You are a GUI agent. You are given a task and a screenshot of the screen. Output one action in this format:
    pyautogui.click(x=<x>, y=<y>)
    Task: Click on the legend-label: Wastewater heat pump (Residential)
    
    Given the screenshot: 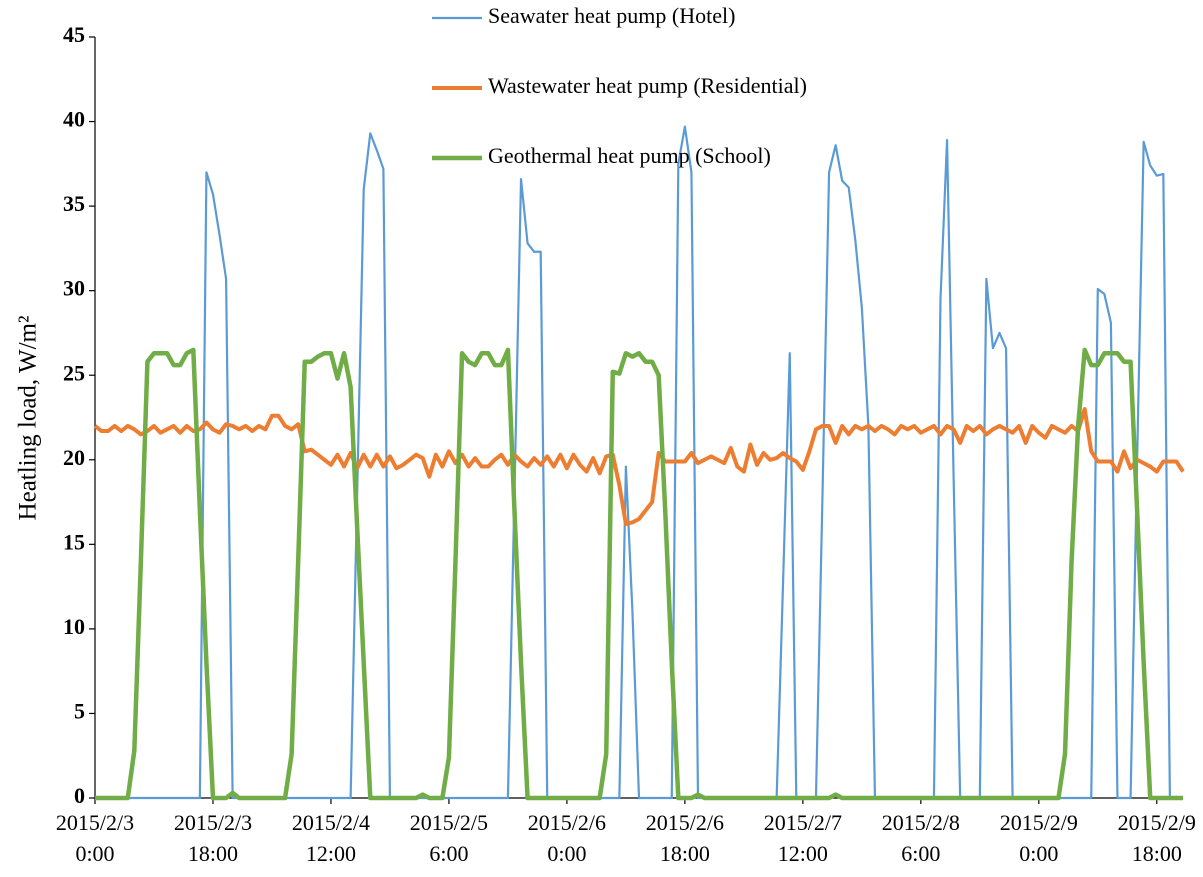 What is the action you would take?
    pyautogui.click(x=647, y=85)
    